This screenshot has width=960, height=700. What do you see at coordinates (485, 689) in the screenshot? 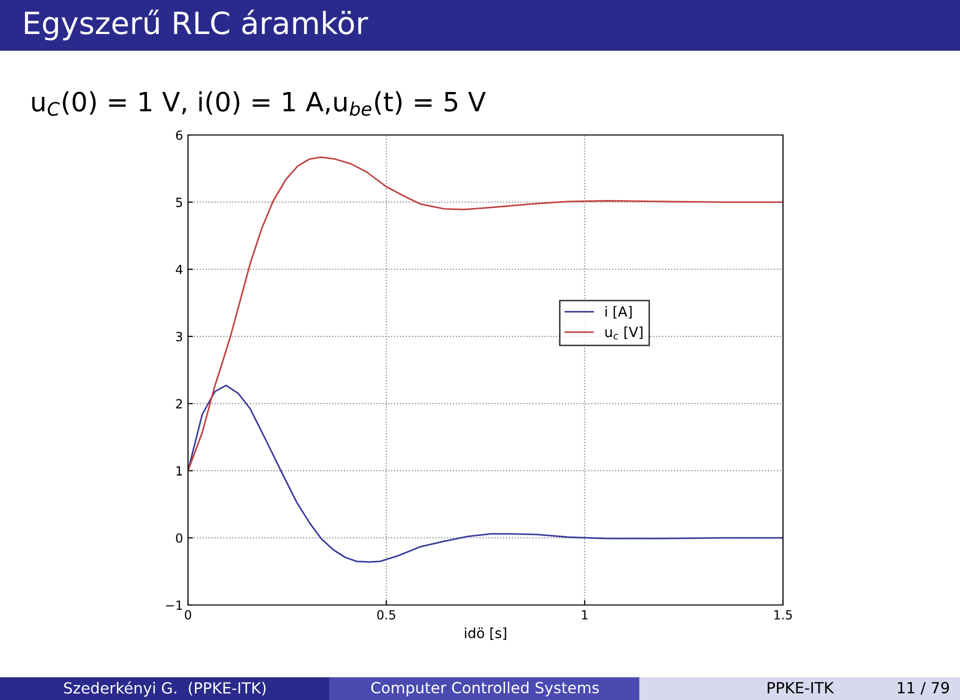
I see `text: Computer Controlled Systems` at bounding box center [485, 689].